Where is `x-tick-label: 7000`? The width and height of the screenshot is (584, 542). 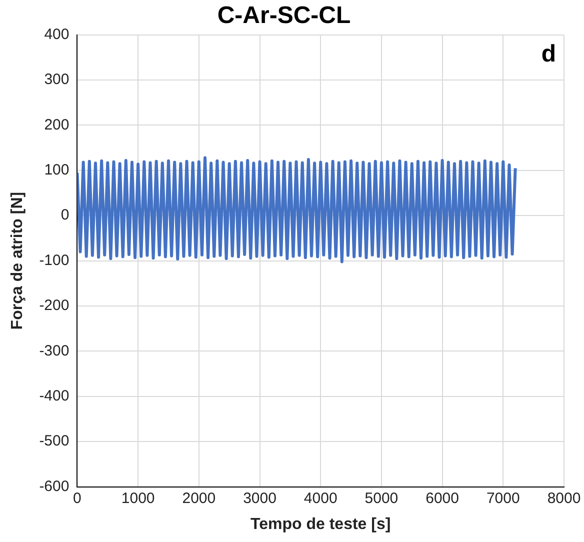
x-tick-label: 7000 is located at coordinates (503, 498).